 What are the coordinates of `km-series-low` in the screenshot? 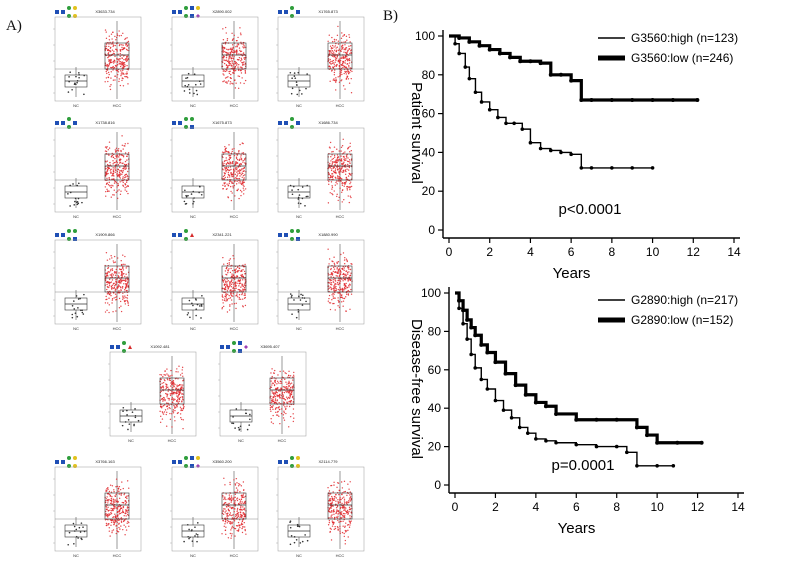 It's located at (573, 68).